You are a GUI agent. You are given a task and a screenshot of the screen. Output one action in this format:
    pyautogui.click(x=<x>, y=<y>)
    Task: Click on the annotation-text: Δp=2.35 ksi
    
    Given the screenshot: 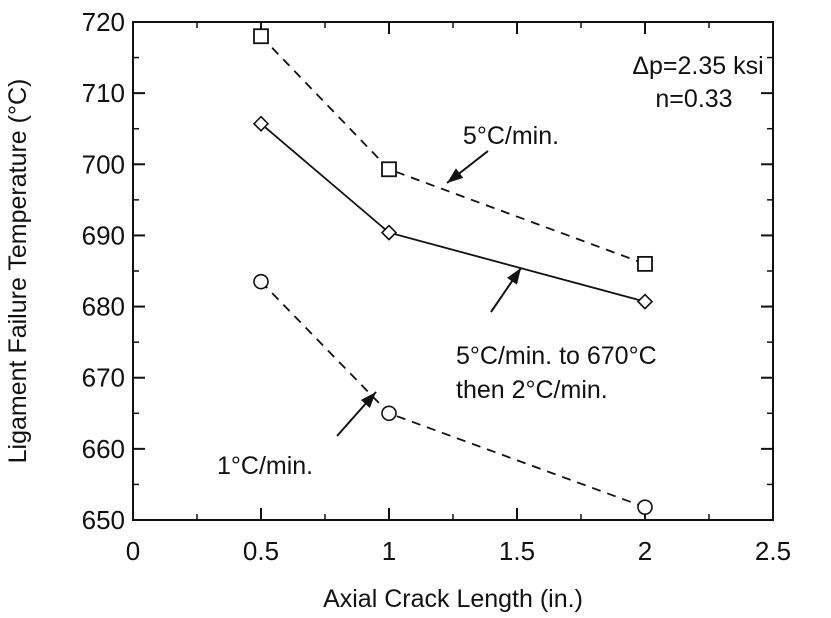 What is the action you would take?
    pyautogui.click(x=697, y=66)
    